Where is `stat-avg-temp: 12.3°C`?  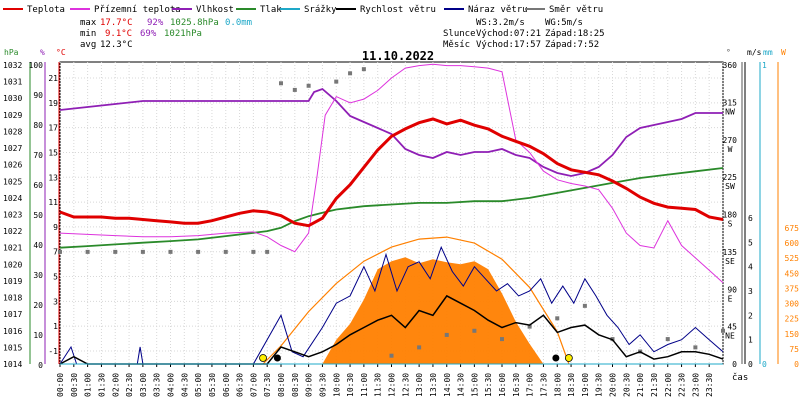 stat-avg-temp: 12.3°C is located at coordinates (116, 45).